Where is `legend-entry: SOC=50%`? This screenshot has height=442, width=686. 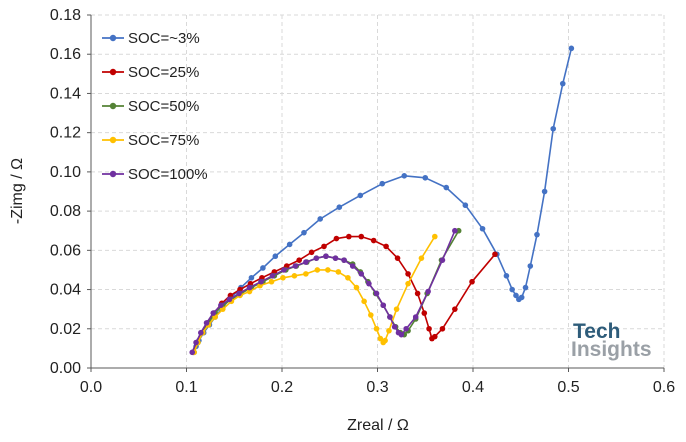
legend-entry: SOC=50% is located at coordinates (150, 106).